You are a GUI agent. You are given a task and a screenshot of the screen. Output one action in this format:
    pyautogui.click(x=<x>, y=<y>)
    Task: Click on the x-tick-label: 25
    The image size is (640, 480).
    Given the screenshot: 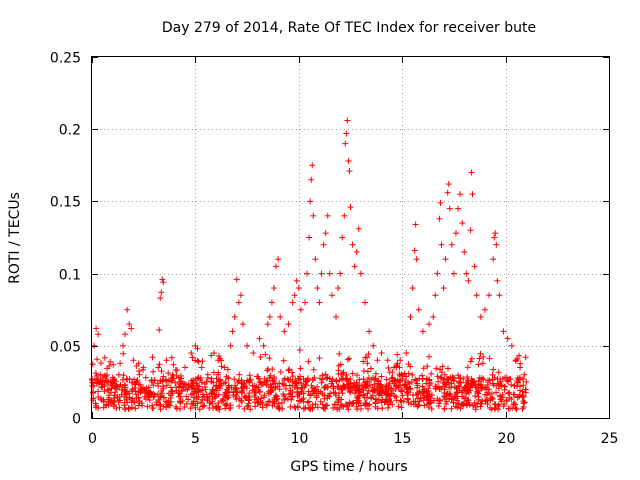 What is the action you would take?
    pyautogui.click(x=610, y=439)
    